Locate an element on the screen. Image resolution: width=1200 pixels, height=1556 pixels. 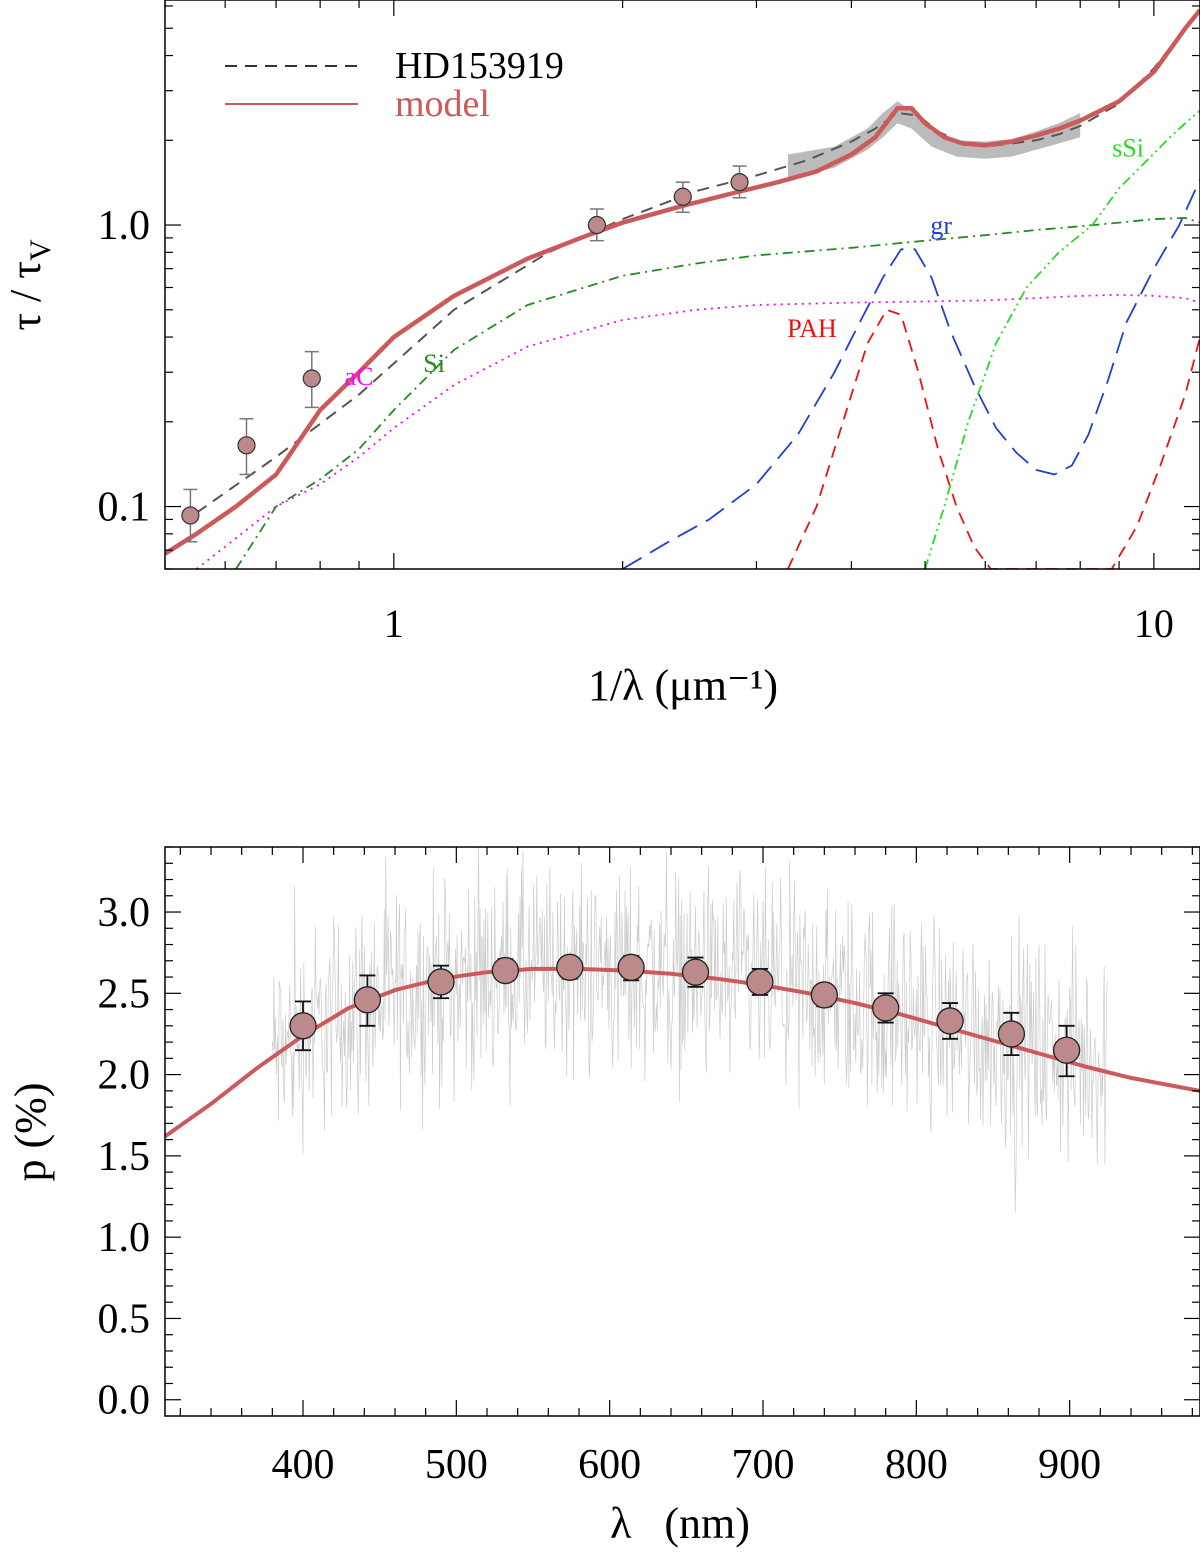
top-series-ssi is located at coordinates (1062, 339).